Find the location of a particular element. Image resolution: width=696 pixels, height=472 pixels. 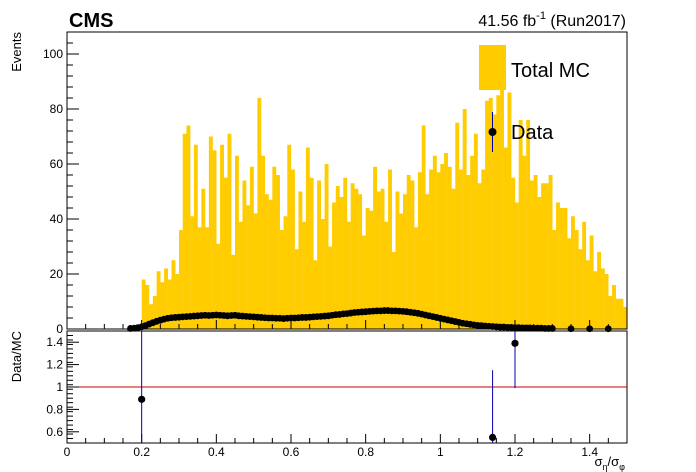

ratio-y-tick-label: 1 is located at coordinates (59, 387).